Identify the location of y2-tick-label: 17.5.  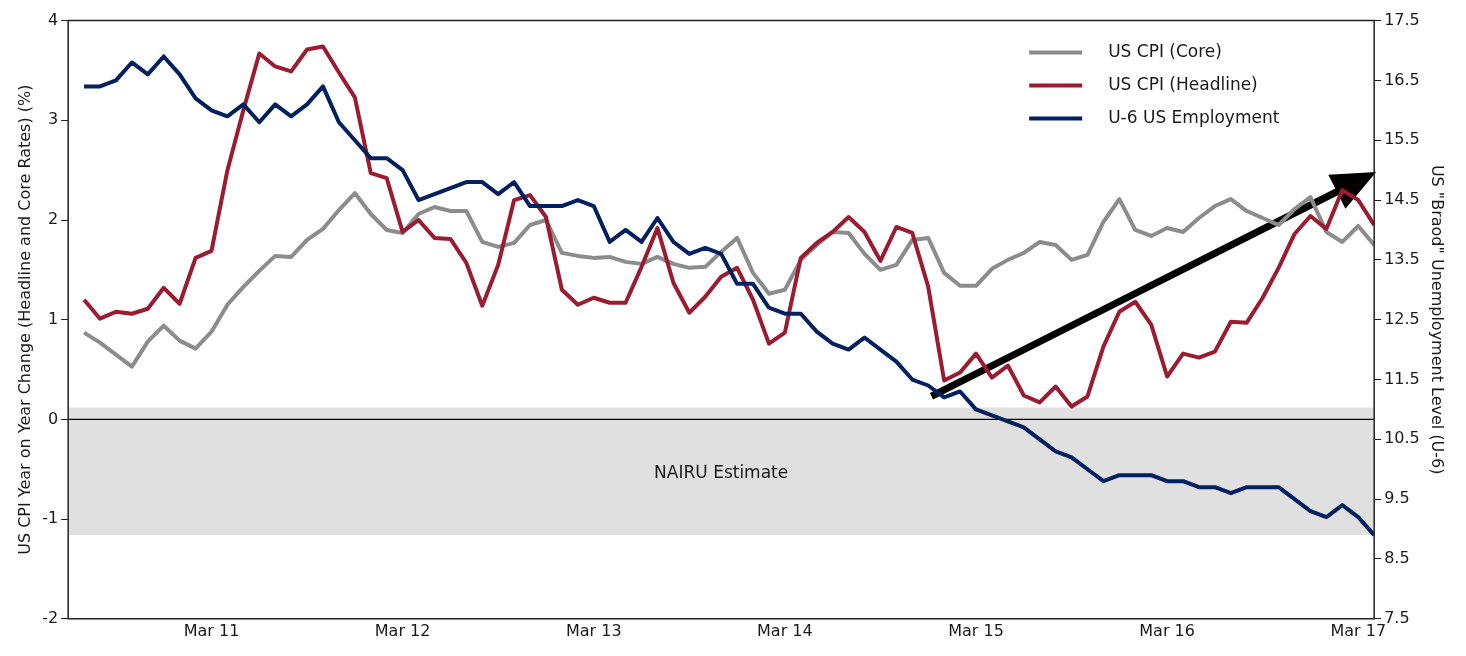
(1402, 19).